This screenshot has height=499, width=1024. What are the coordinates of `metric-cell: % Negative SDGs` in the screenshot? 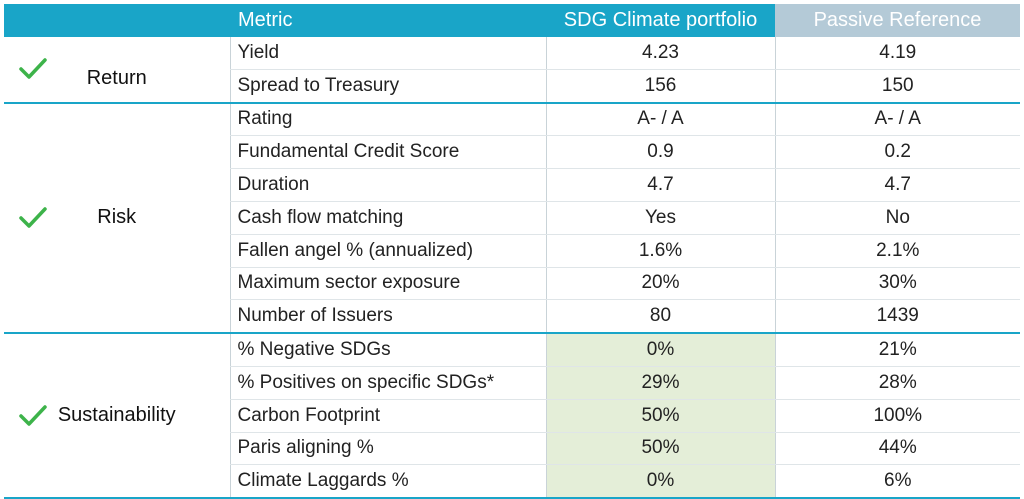 It's located at (388, 350).